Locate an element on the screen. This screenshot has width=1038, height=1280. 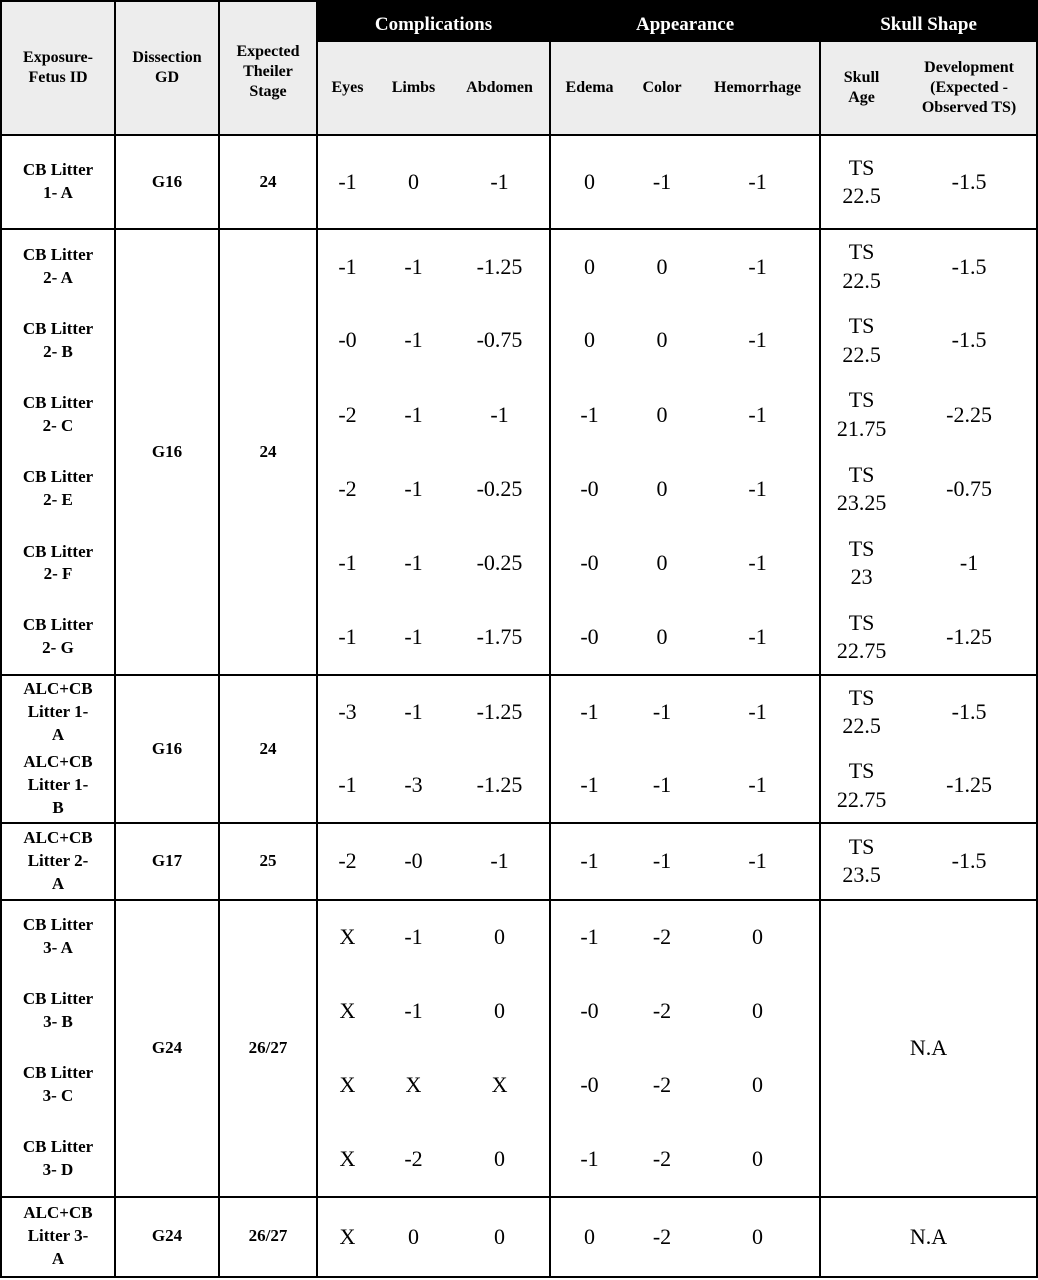
theiler-stage-cell: 25 is located at coordinates (267, 862).